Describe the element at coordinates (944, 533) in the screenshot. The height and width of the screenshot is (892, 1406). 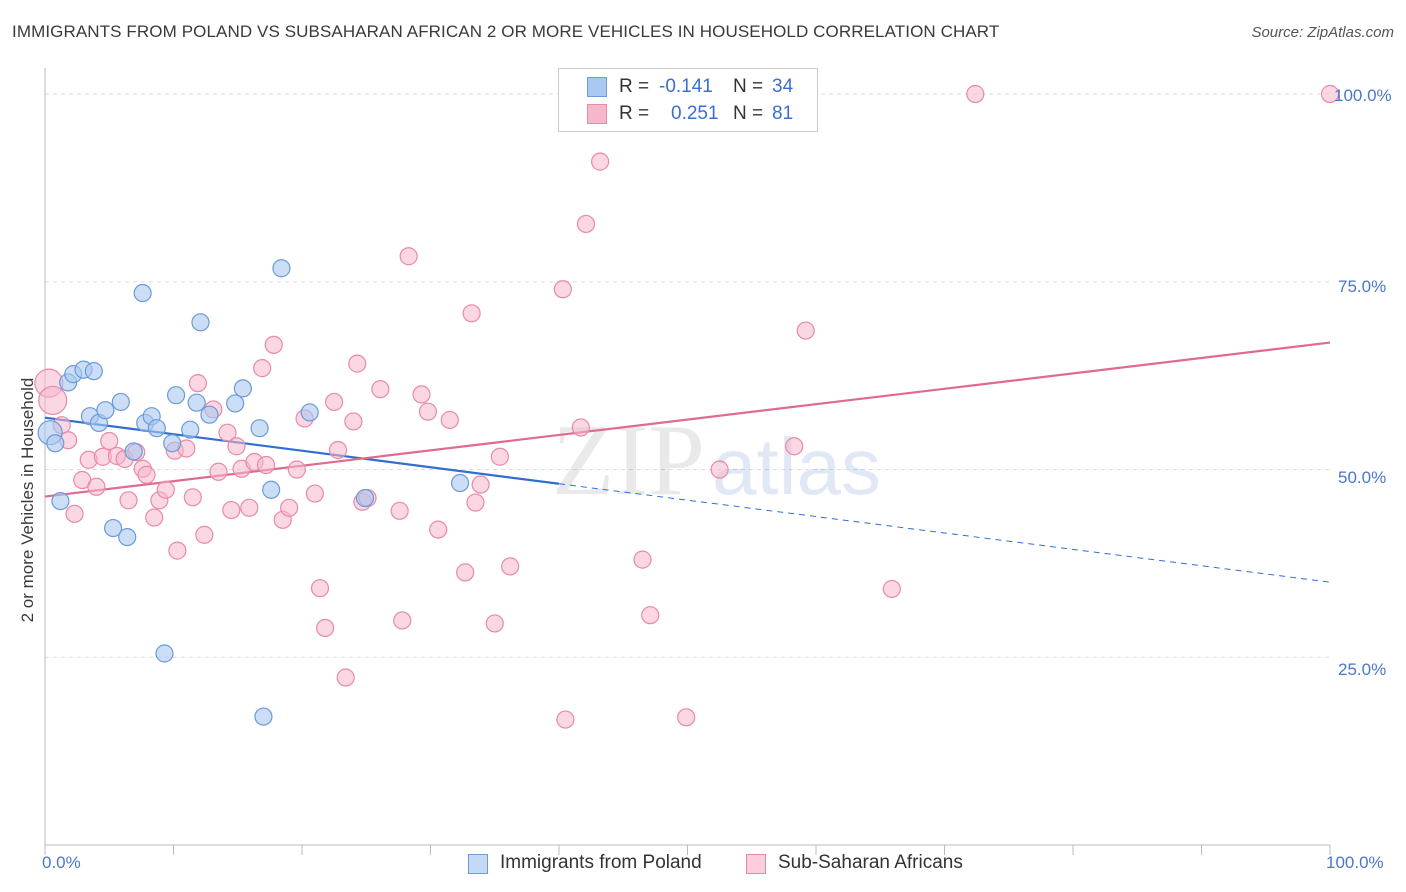
I see `trend-line-poland-dashed` at that location.